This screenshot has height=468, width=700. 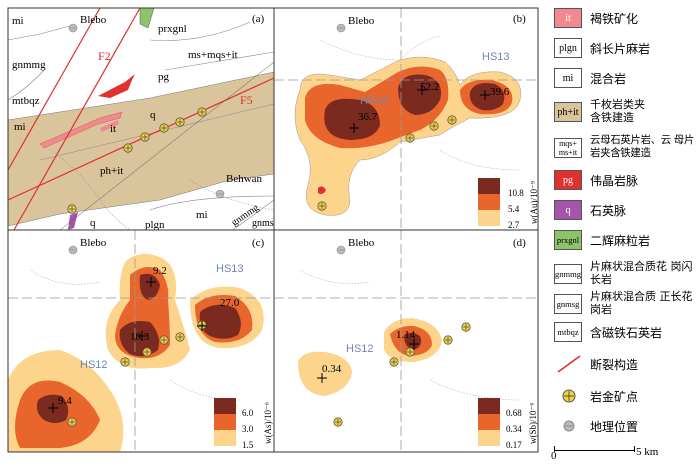 I want to click on legend-swatch: plgn, so click(x=568, y=48).